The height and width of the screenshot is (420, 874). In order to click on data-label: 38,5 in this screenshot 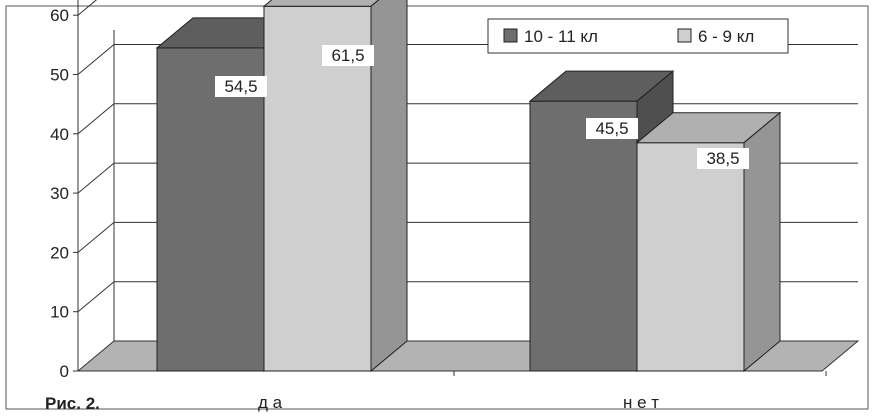, I will do `click(722, 158)`.